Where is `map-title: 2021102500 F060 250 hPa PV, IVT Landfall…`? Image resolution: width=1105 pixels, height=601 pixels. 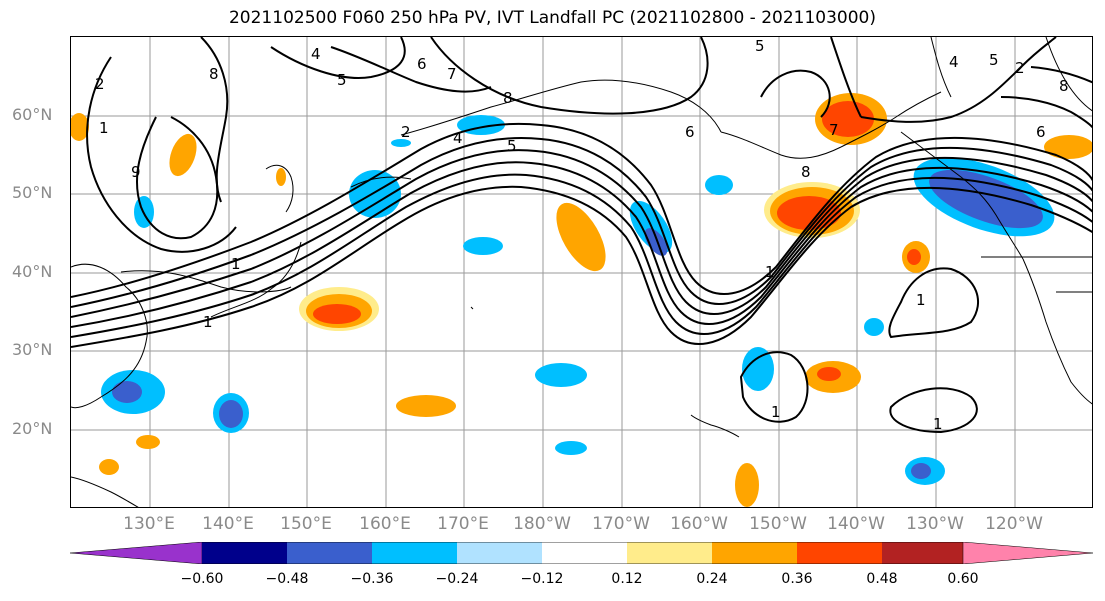 map-title: 2021102500 F060 250 hPa PV, IVT Landfall… is located at coordinates (552, 18).